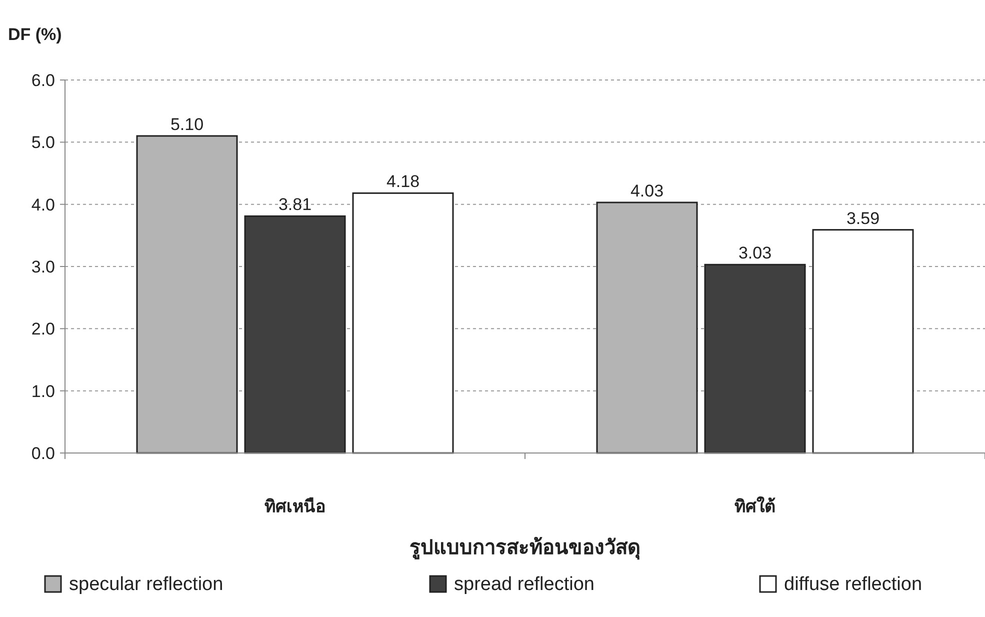  I want to click on y-tick-label: 5.0, so click(43, 142).